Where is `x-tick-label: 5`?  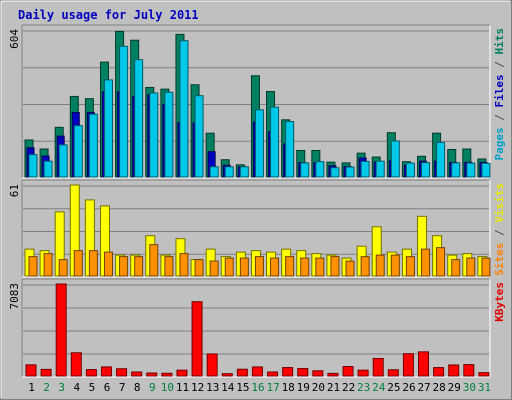 x-tick-label: 5 is located at coordinates (92, 387).